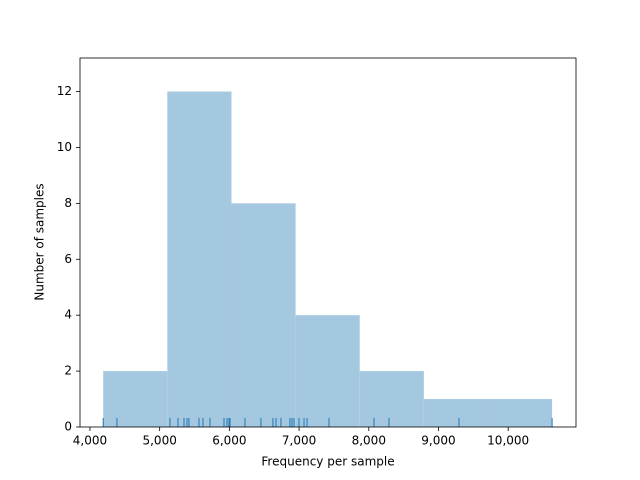 This screenshot has width=640, height=480. Describe the element at coordinates (68, 203) in the screenshot. I see `y-tick-label: 8` at that location.